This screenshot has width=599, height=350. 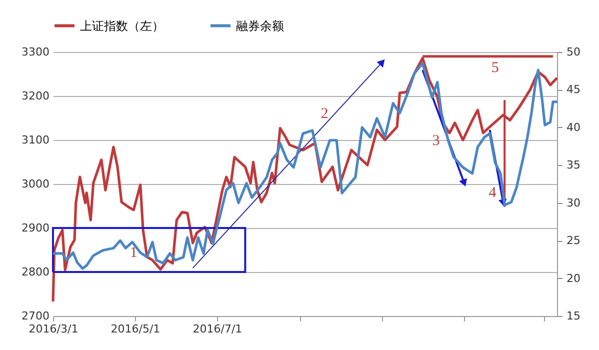 I want to click on y-tick-label: 3000, so click(x=36, y=184).